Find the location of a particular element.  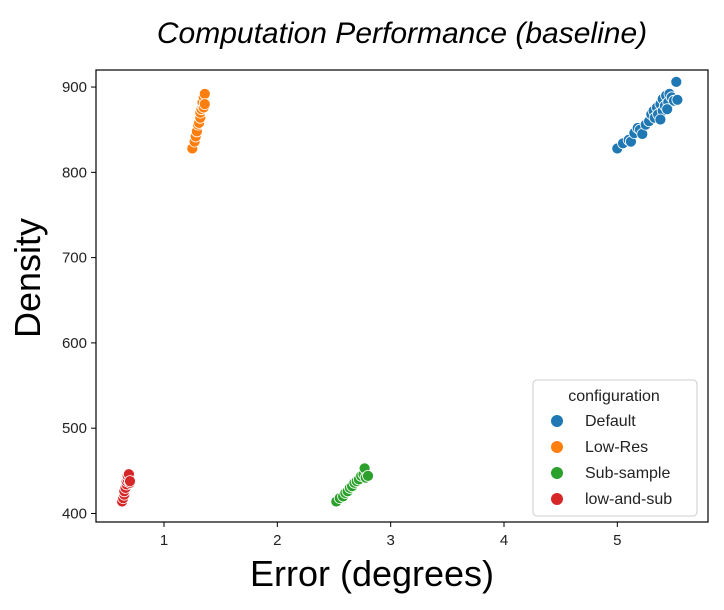

legend-items: Default Low-Res Sub-sample low-and-sub is located at coordinates (611, 460).